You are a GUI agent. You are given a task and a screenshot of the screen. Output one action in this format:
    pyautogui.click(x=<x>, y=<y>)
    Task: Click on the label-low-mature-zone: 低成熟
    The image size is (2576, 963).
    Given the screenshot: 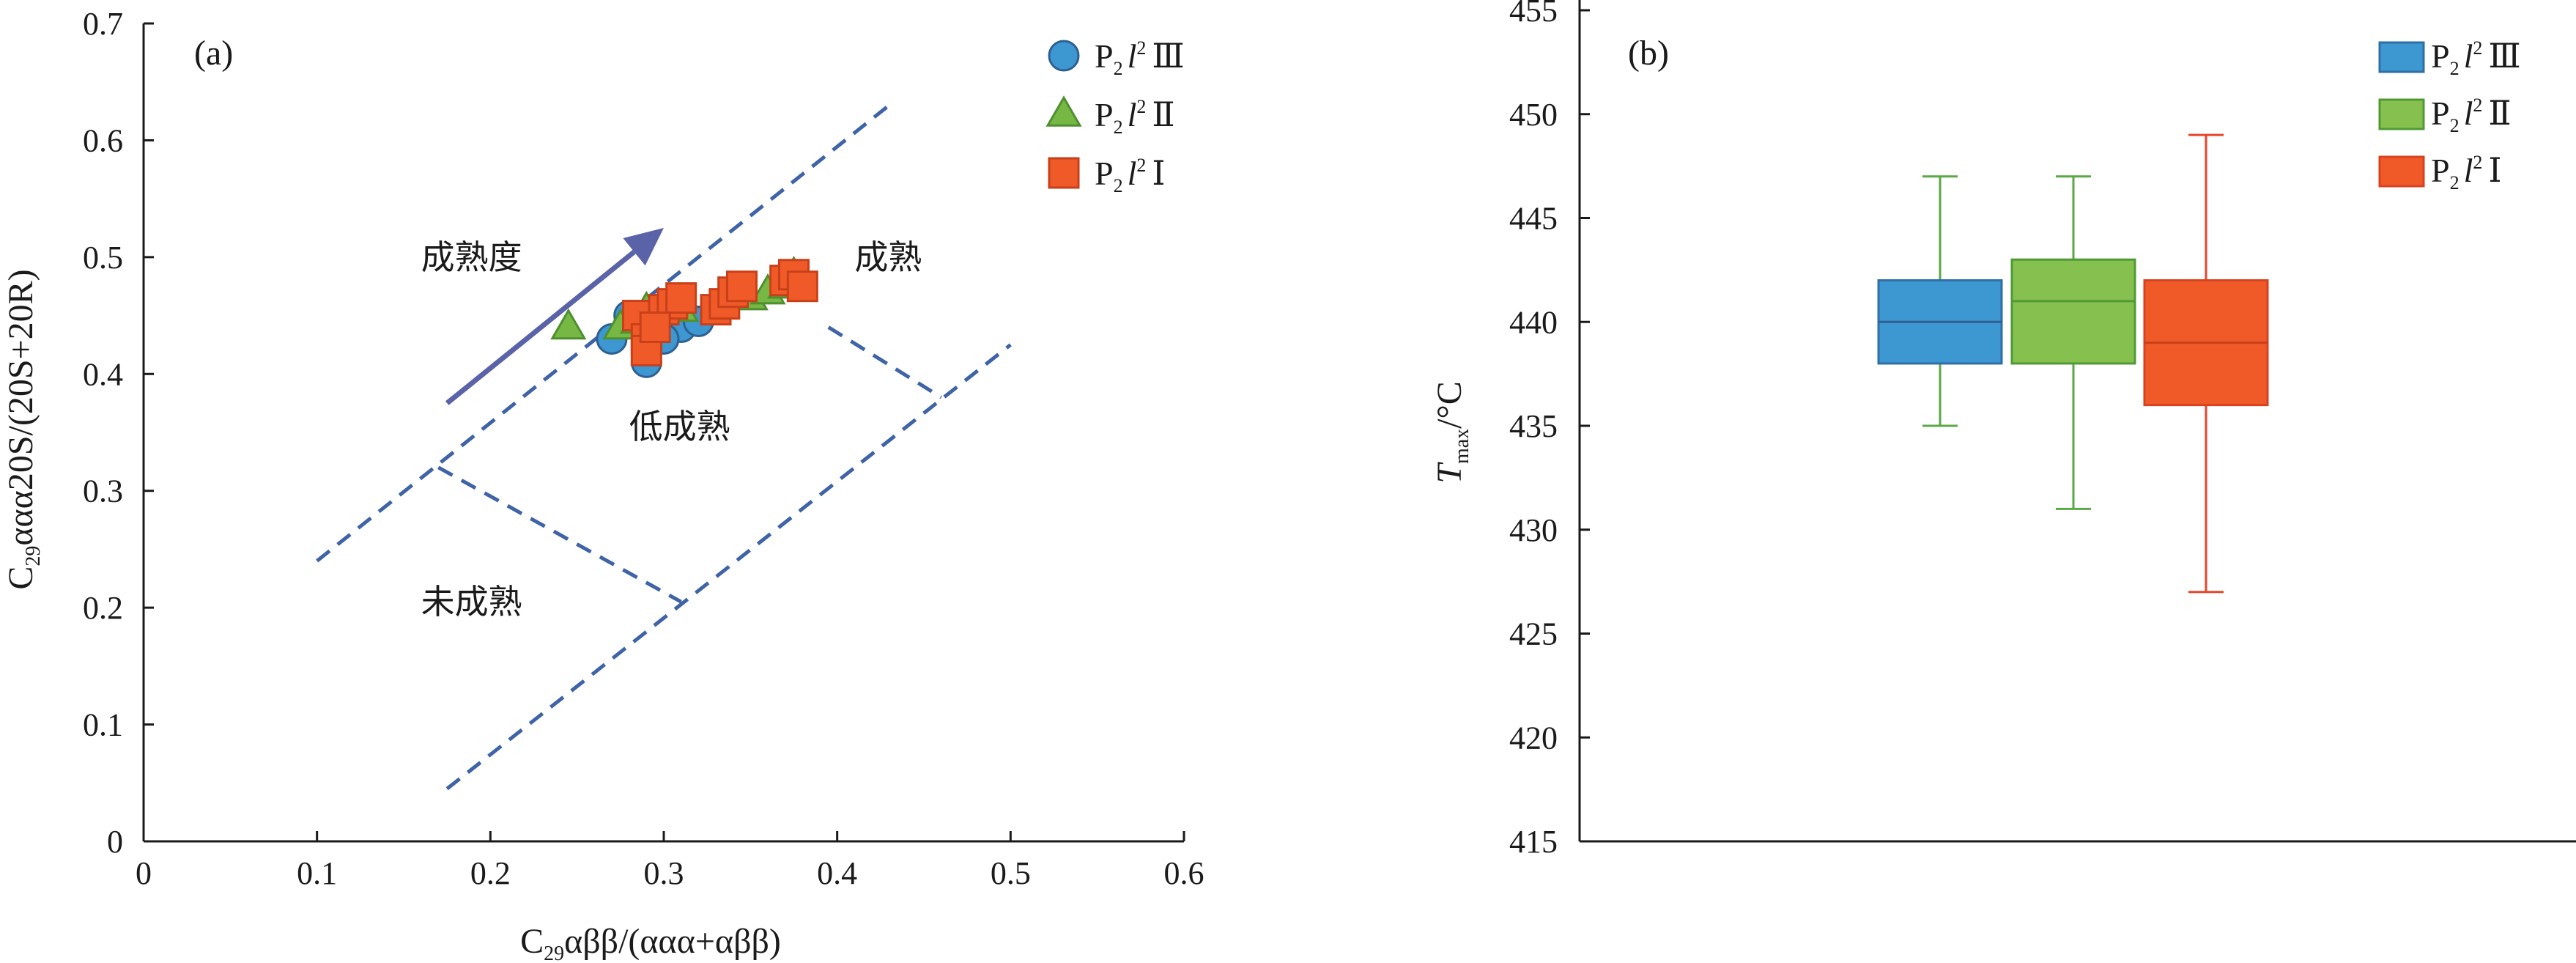 What is the action you would take?
    pyautogui.click(x=679, y=426)
    